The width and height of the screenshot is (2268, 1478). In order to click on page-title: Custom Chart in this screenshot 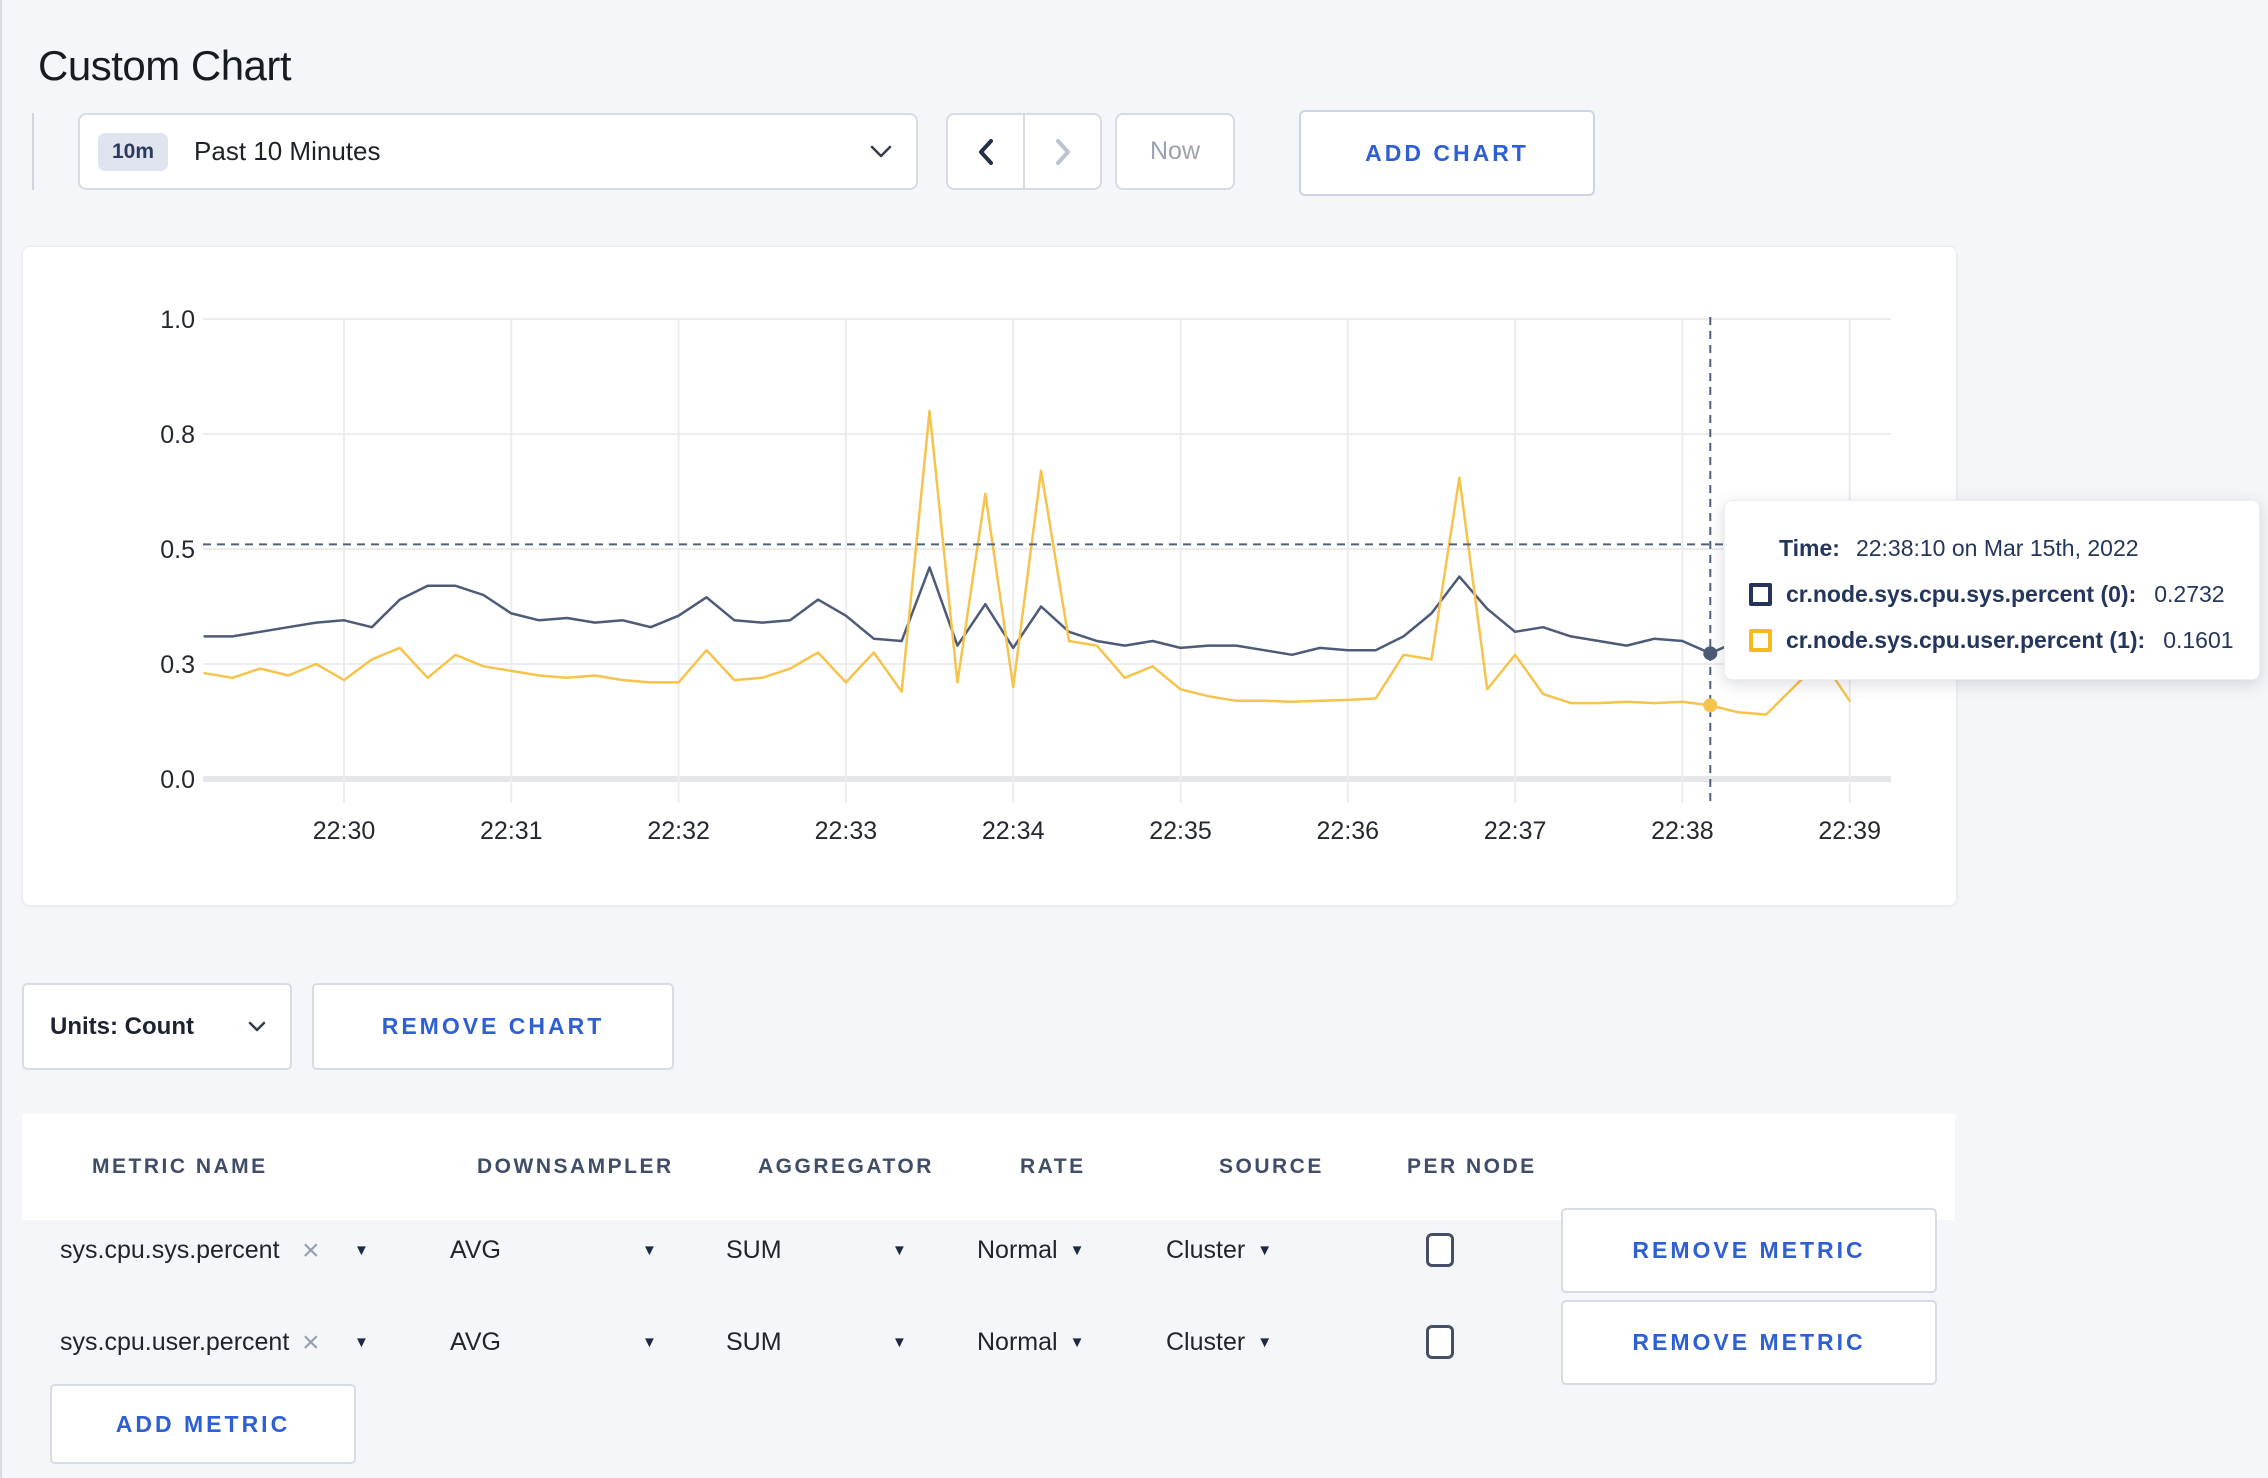, I will do `click(165, 66)`.